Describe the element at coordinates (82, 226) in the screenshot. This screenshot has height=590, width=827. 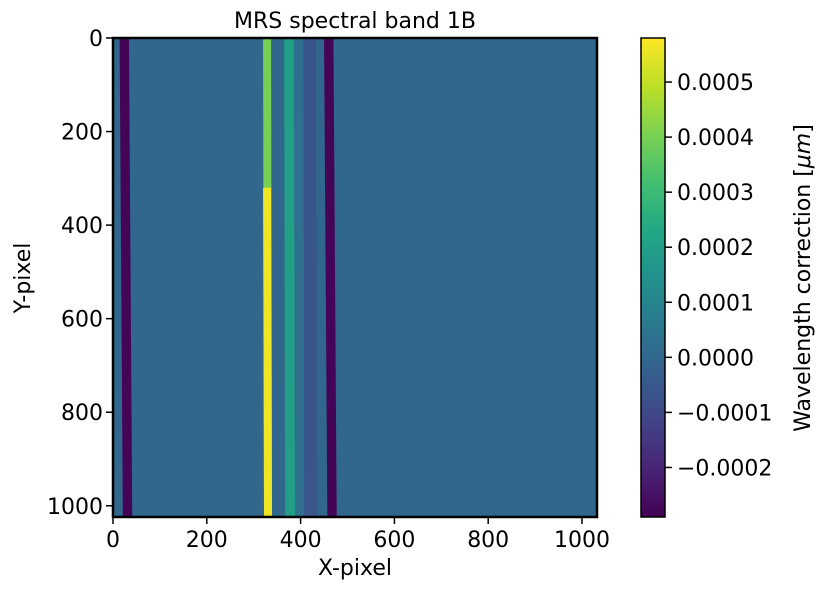
I see `y-tick-label: 400` at that location.